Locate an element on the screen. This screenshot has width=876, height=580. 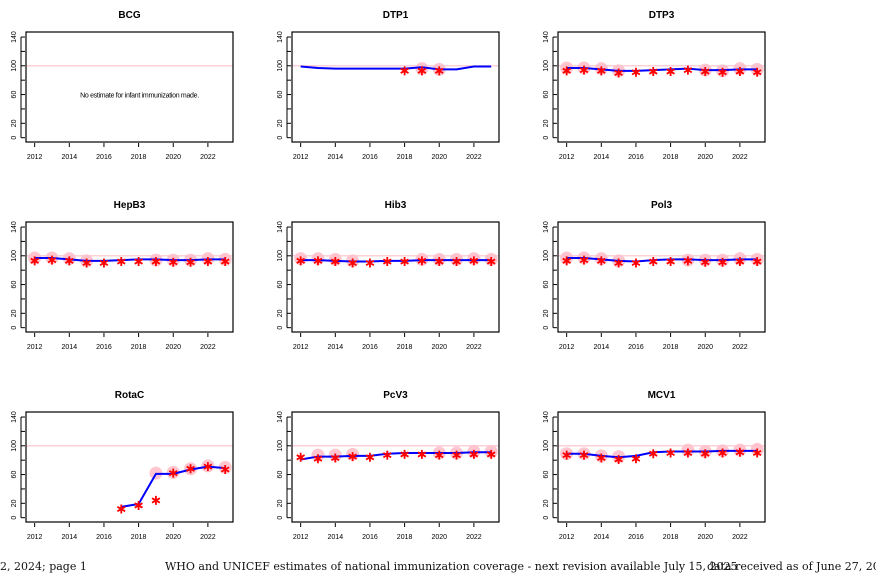
panel-hepb3: HepB3 0 20 60 100 140 2012 2014 2016 2018 2020 2022 is located at coordinates (122, 275).